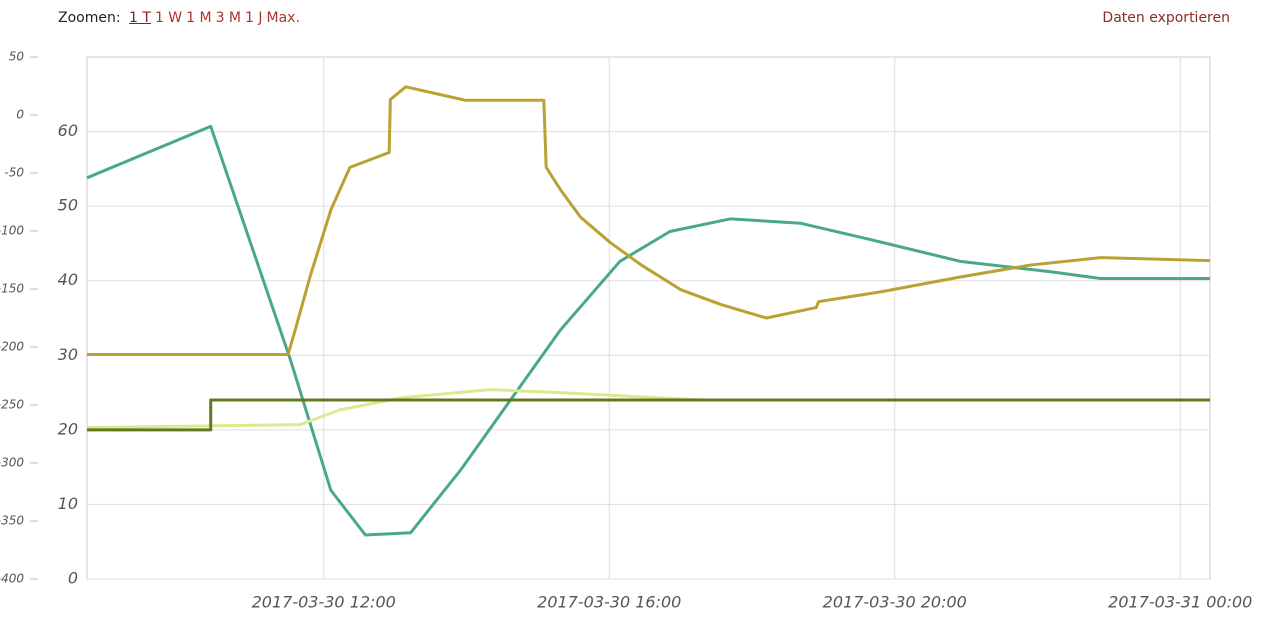 The width and height of the screenshot is (1280, 626). Describe the element at coordinates (1166, 18) in the screenshot. I see `export-link: Daten exportieren` at that location.